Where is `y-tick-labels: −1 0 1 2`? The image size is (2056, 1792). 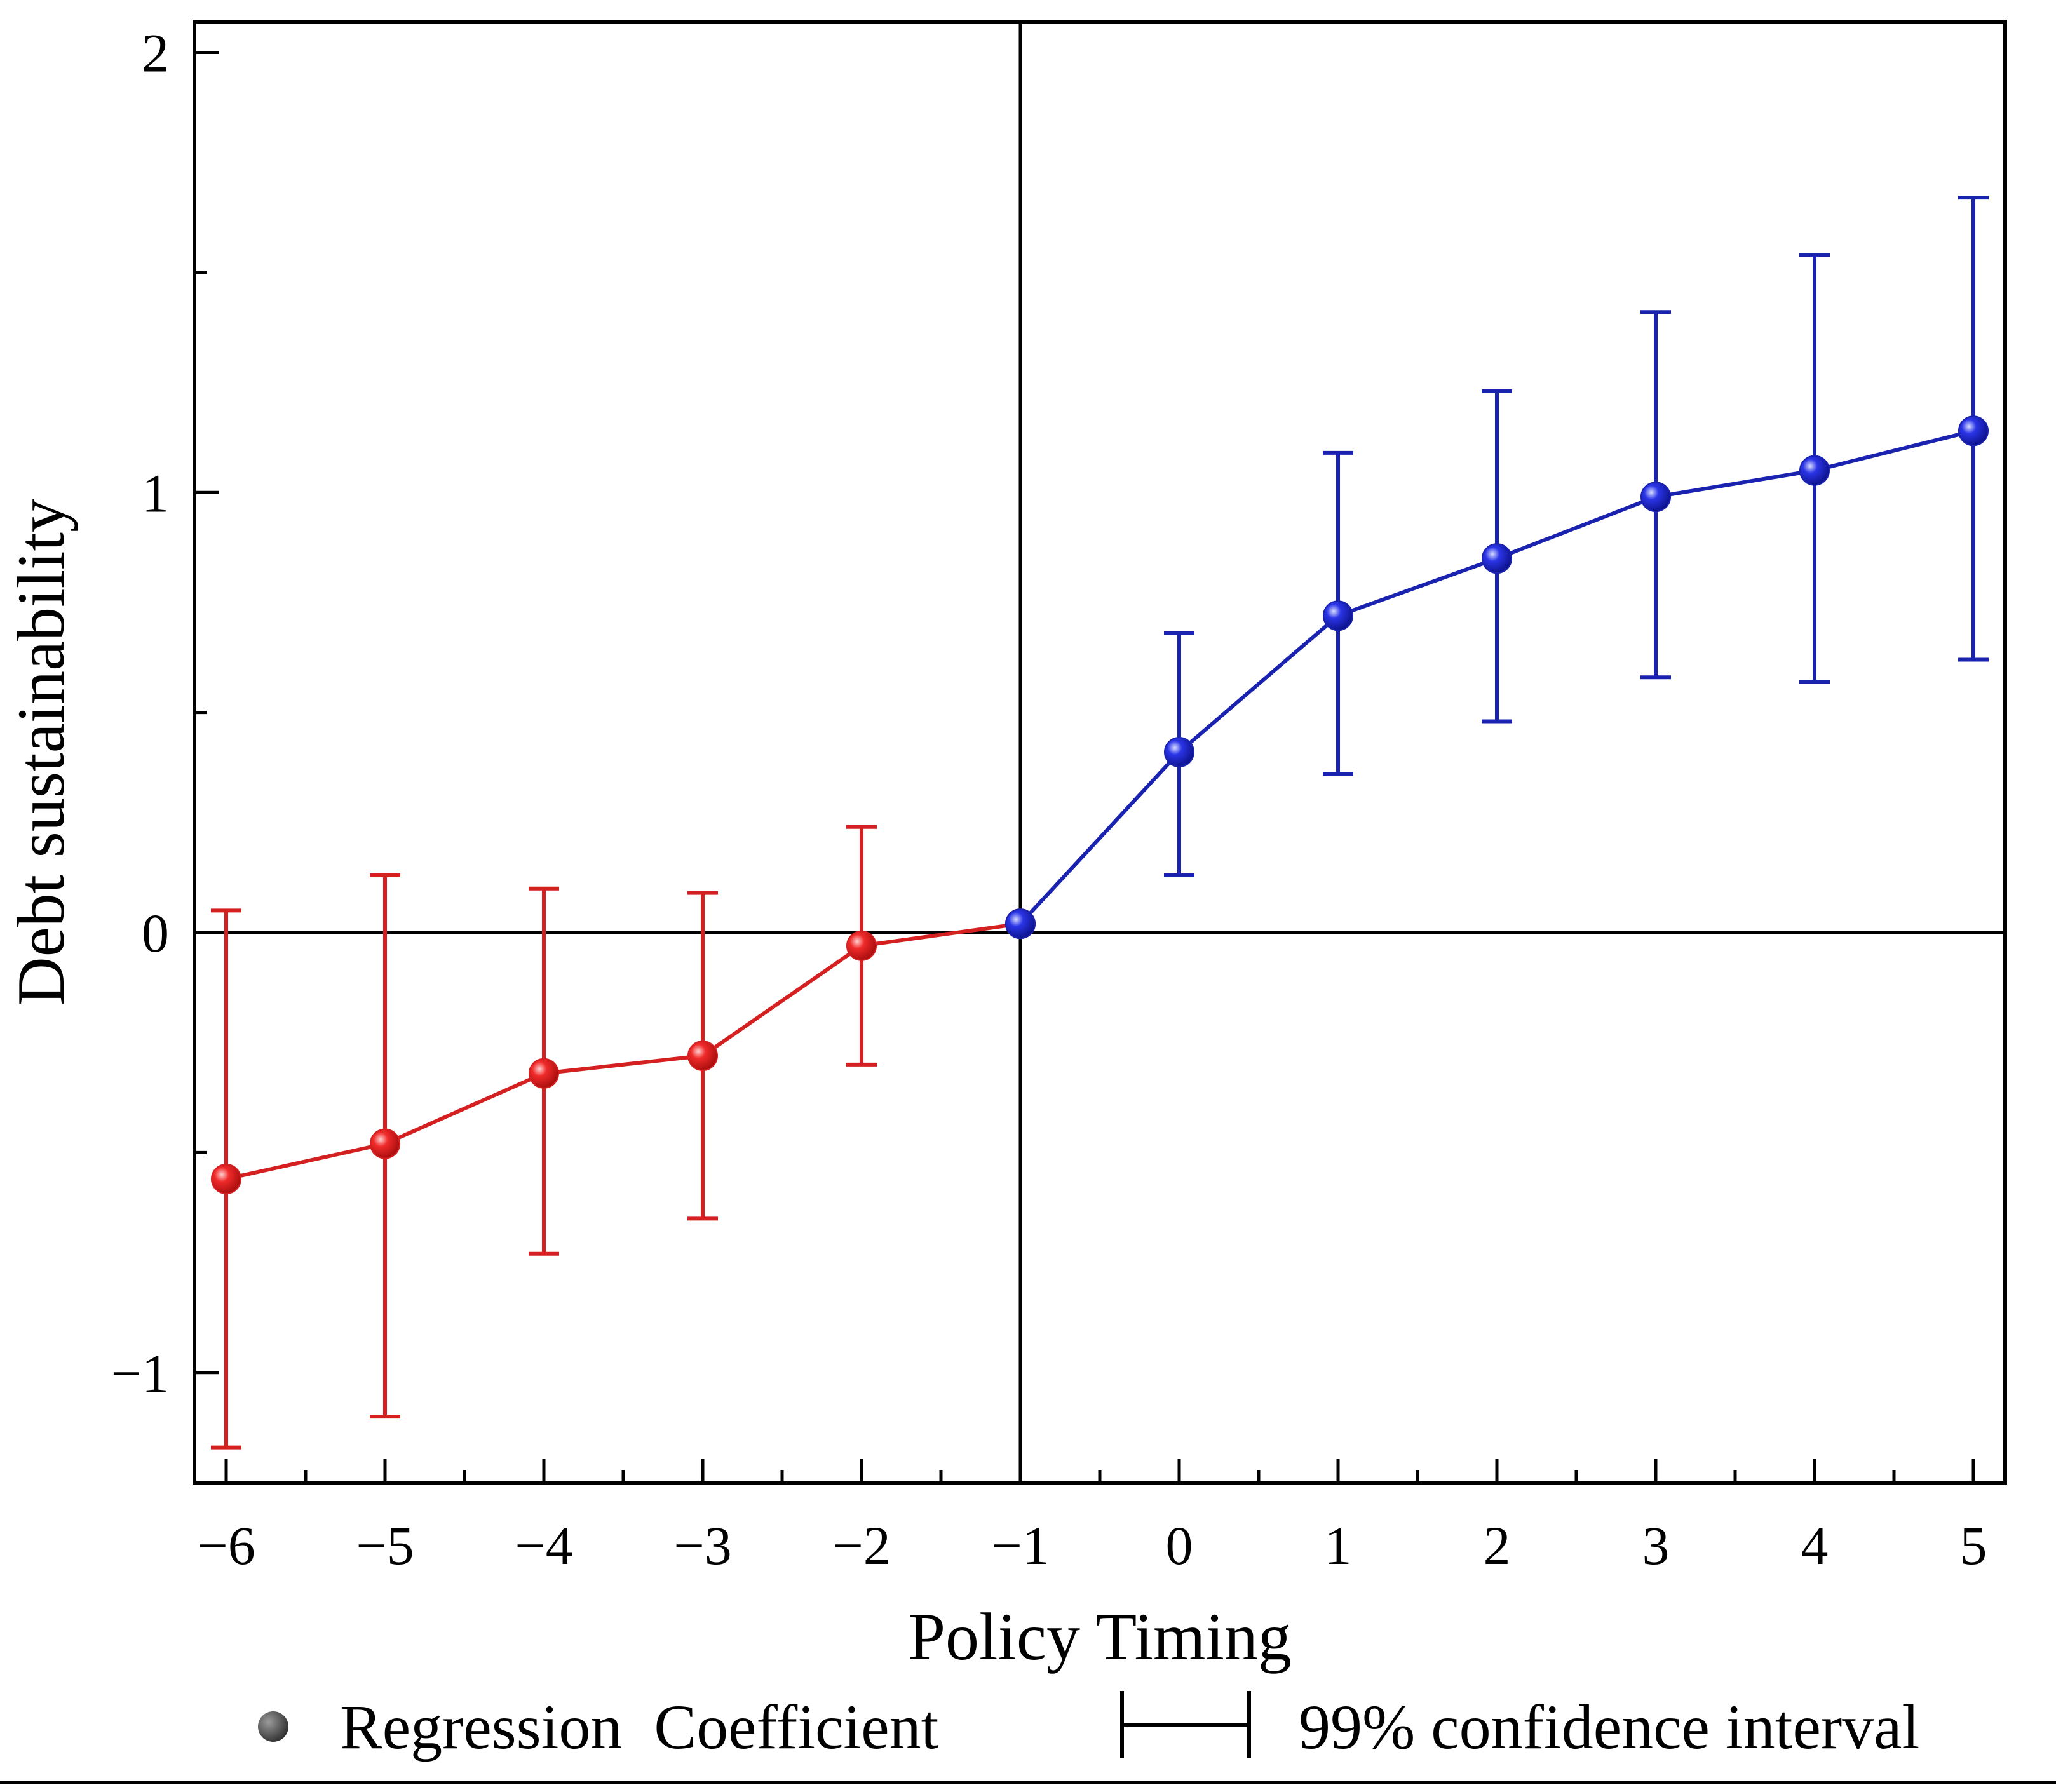
y-tick-labels: −1 0 1 2 is located at coordinates (140, 712).